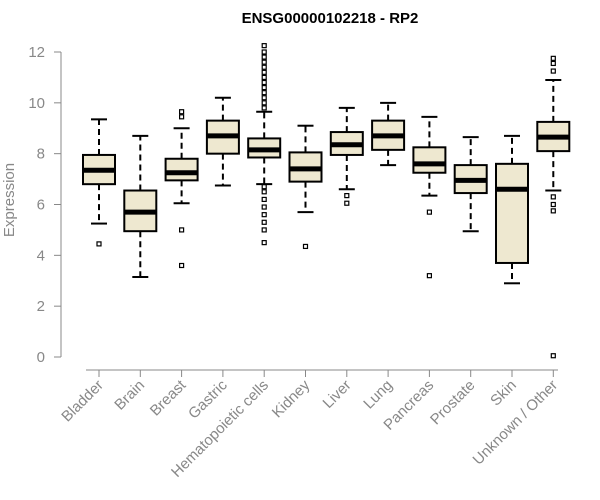  What do you see at coordinates (330, 18) in the screenshot?
I see `chart-title: ENSG00000102218 - RP2` at bounding box center [330, 18].